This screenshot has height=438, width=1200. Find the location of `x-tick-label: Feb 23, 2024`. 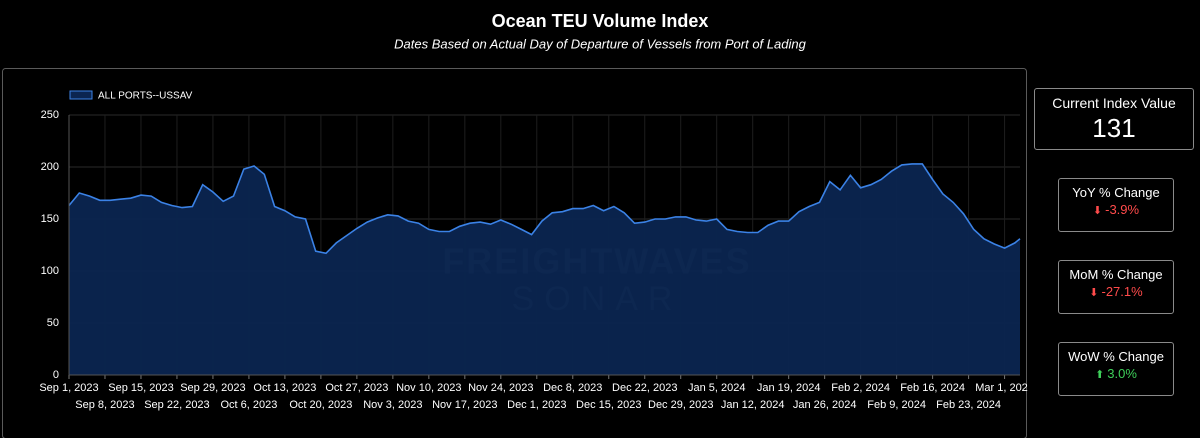

x-tick-label: Feb 23, 2024 is located at coordinates (968, 405).